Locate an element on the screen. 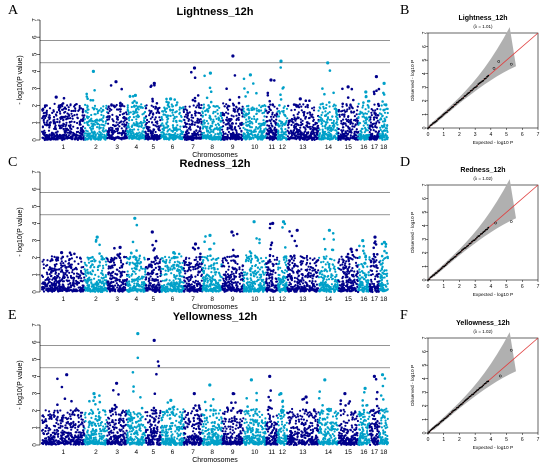 This screenshot has width=550, height=470. chart-a-chr-16-point is located at coordinates (359, 114).